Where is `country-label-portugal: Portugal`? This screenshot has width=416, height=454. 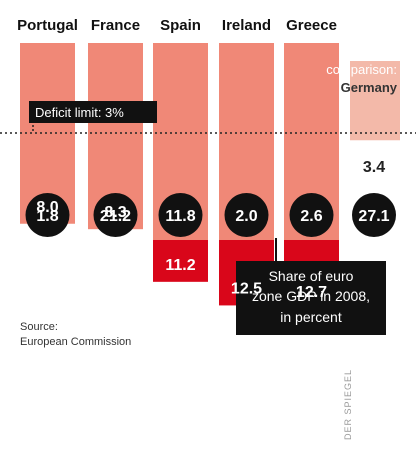
country-label-portugal: Portugal is located at coordinates (47, 25).